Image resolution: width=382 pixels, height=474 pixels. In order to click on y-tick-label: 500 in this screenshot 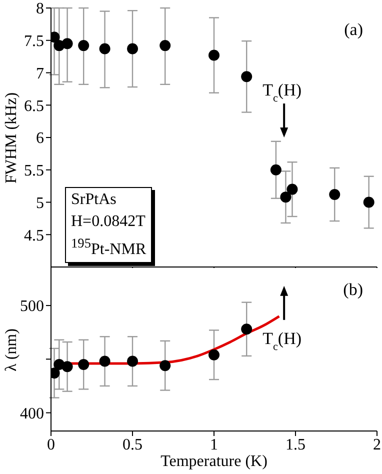, I will do `click(32, 307)`.